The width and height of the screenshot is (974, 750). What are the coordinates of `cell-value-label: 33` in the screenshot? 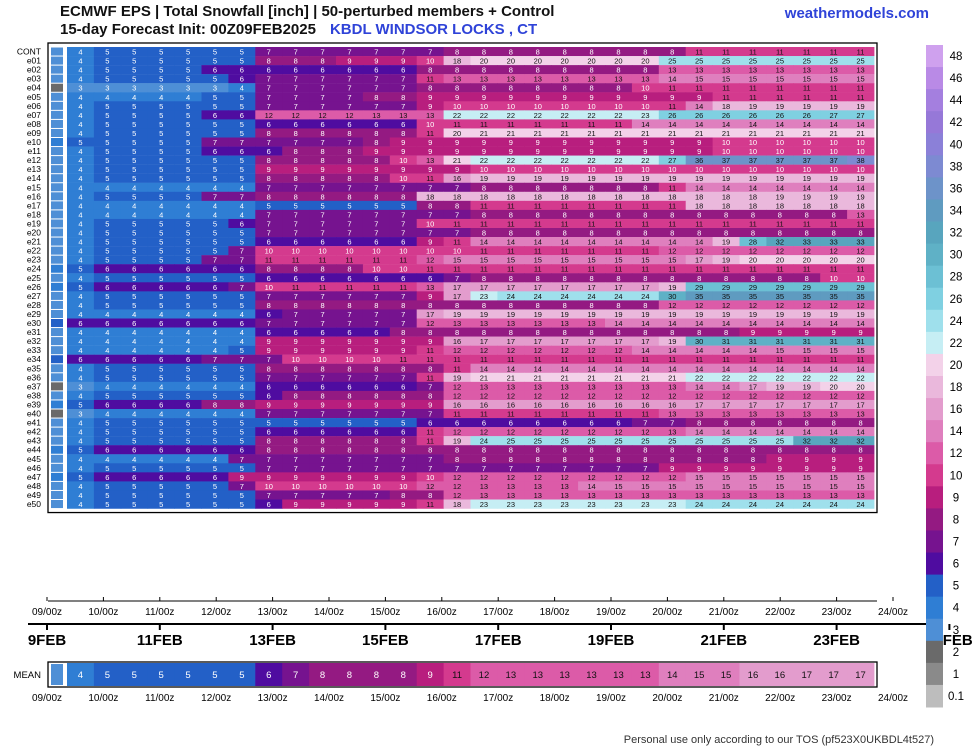 It's located at (860, 242).